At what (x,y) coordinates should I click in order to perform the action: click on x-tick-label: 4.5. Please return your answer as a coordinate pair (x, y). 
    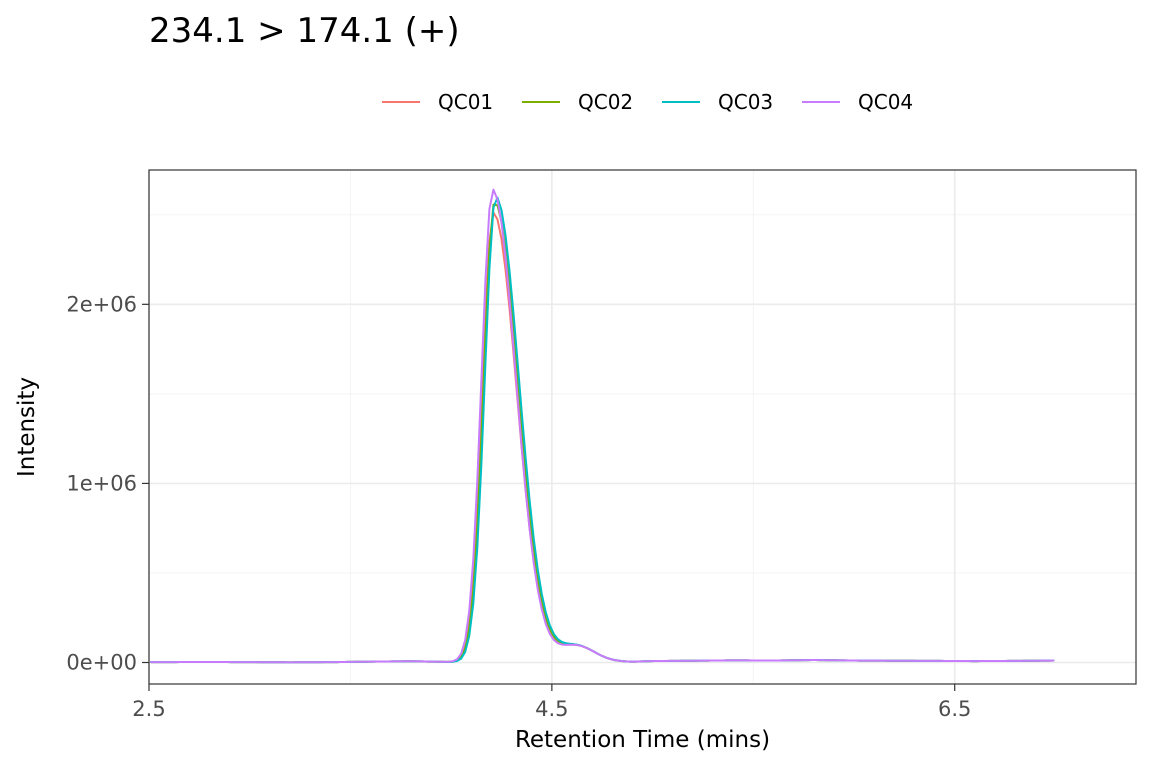
    Looking at the image, I should click on (551, 709).